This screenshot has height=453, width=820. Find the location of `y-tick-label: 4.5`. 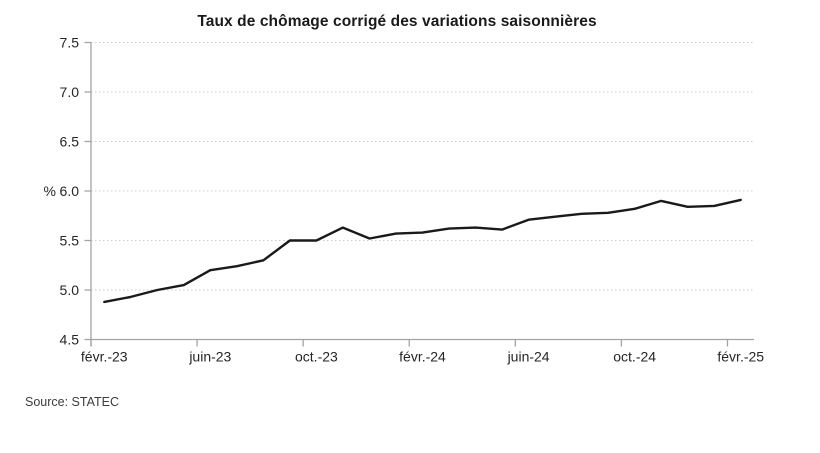

y-tick-label: 4.5 is located at coordinates (70, 340).